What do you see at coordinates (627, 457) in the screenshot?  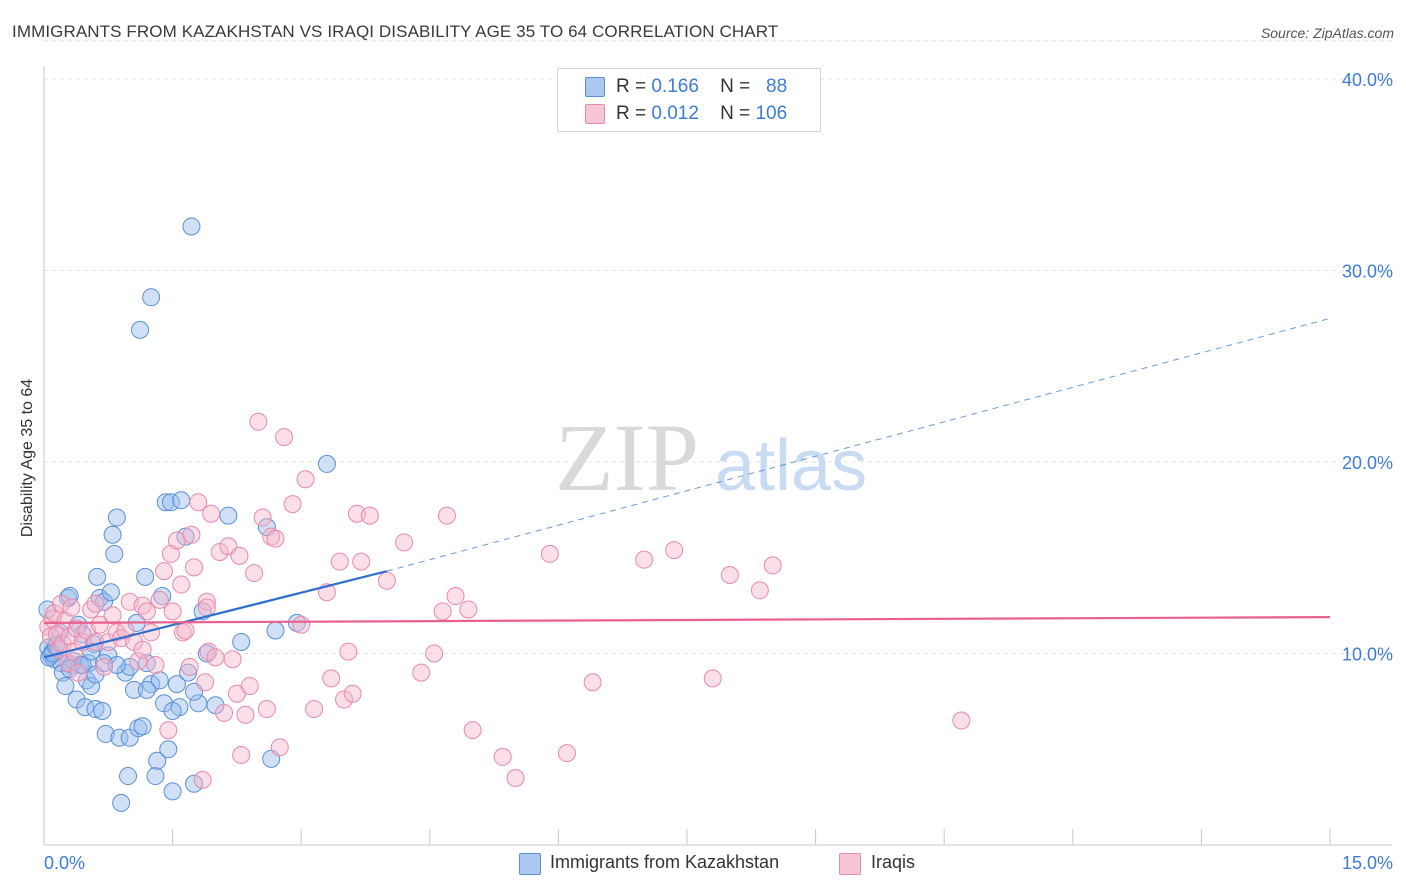 I see `watermark-zip: ZIP` at bounding box center [627, 457].